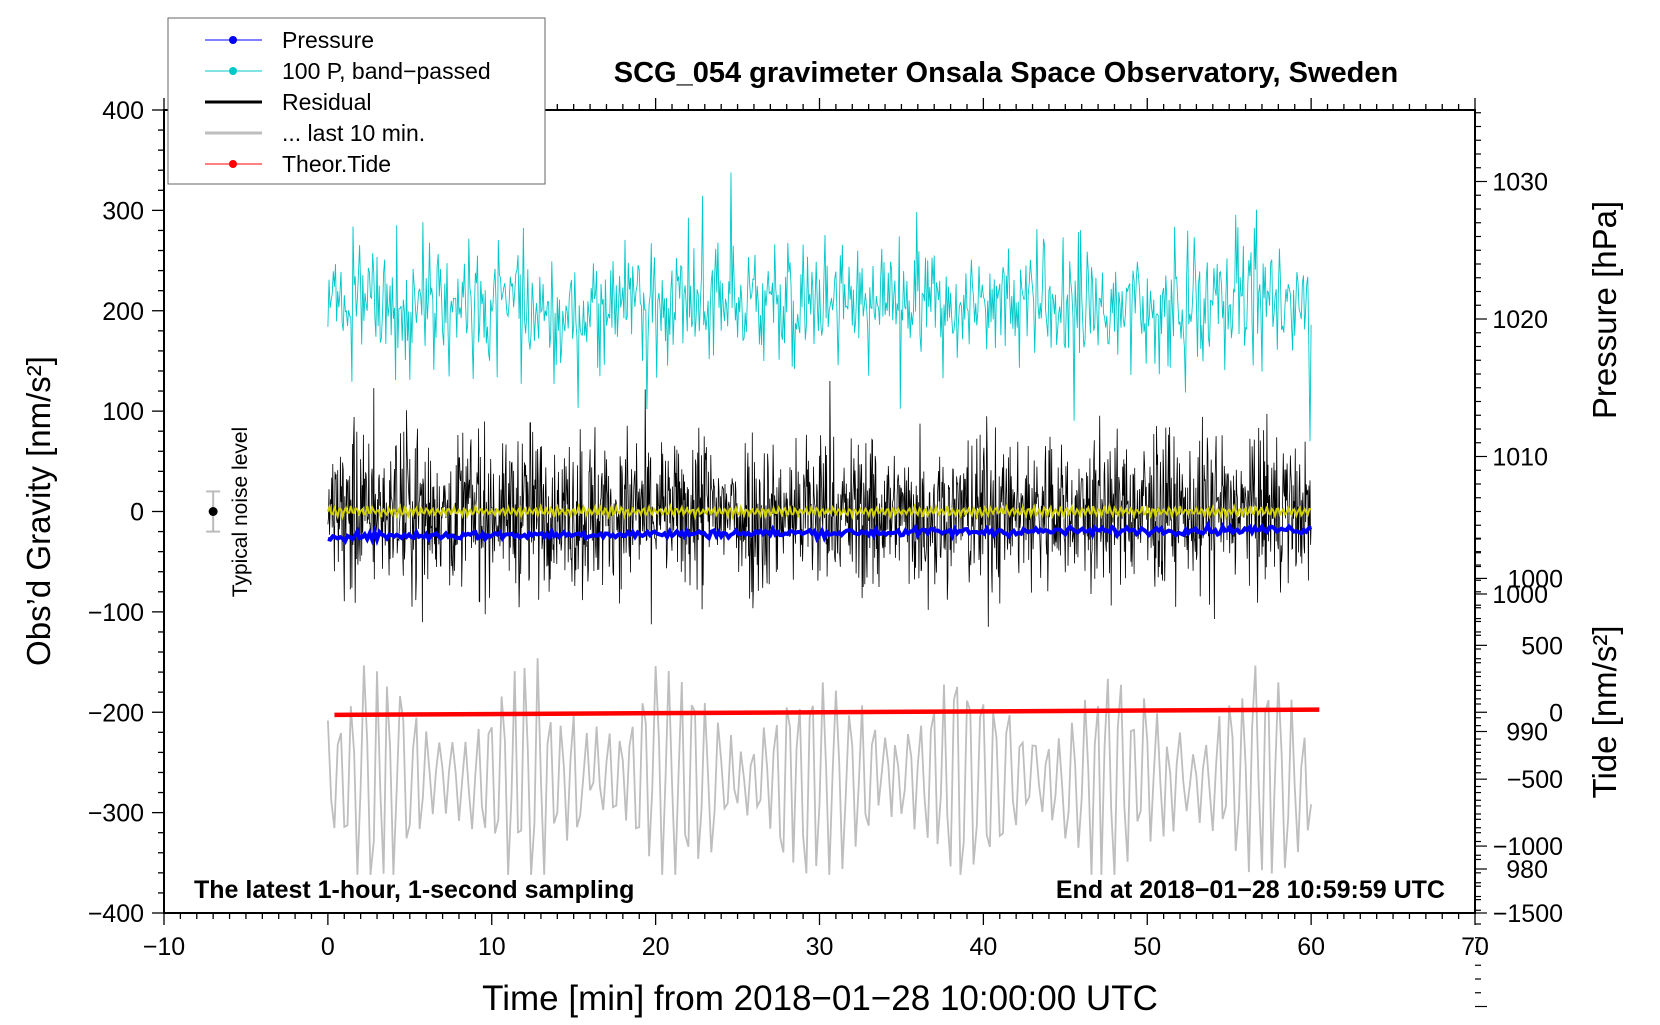  What do you see at coordinates (820, 947) in the screenshot?
I see `x-tick-label: 30` at bounding box center [820, 947].